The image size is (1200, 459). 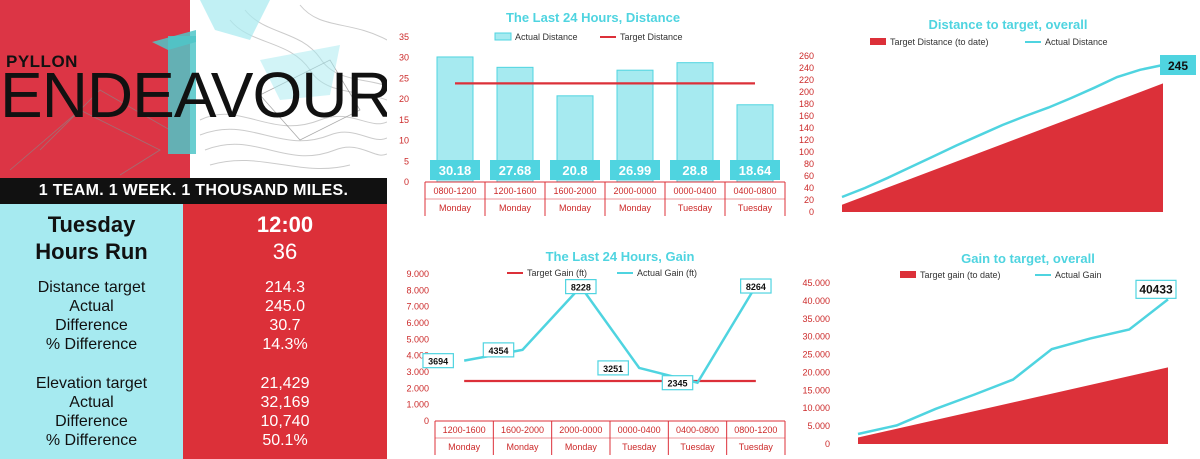 What do you see at coordinates (816, 283) in the screenshot?
I see `y-tick-label: 45.000` at bounding box center [816, 283].